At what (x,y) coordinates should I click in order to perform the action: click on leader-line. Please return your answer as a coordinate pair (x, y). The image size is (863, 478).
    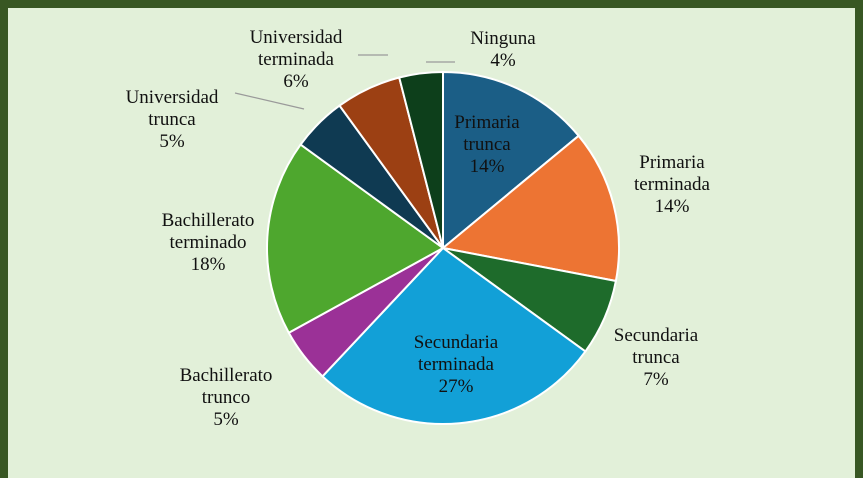
    Looking at the image, I should click on (269, 101).